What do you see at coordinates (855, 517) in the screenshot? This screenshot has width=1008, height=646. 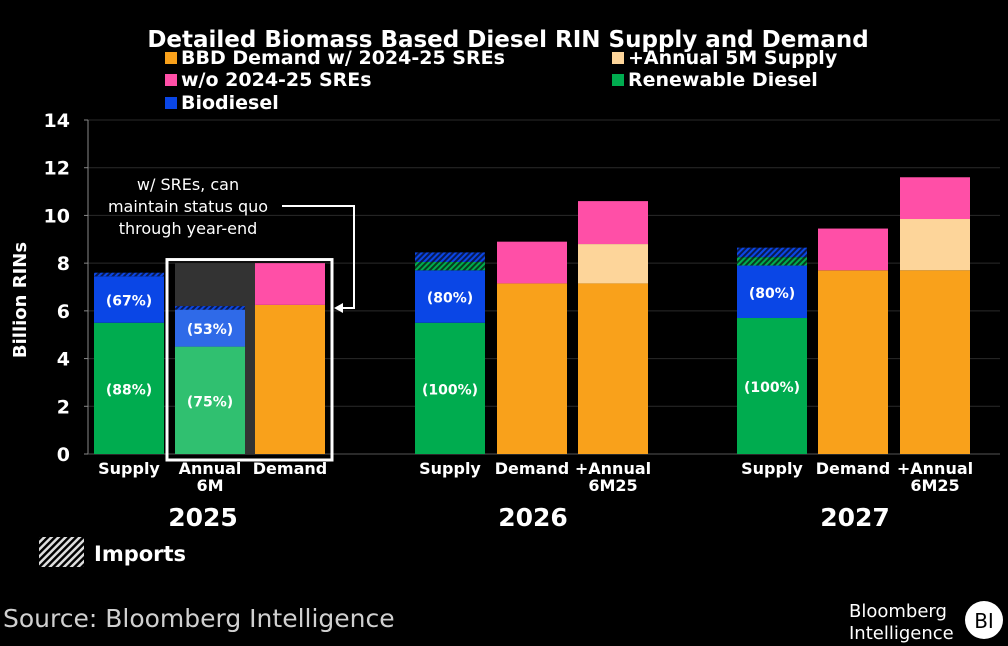 I see `year-label: 2027` at bounding box center [855, 517].